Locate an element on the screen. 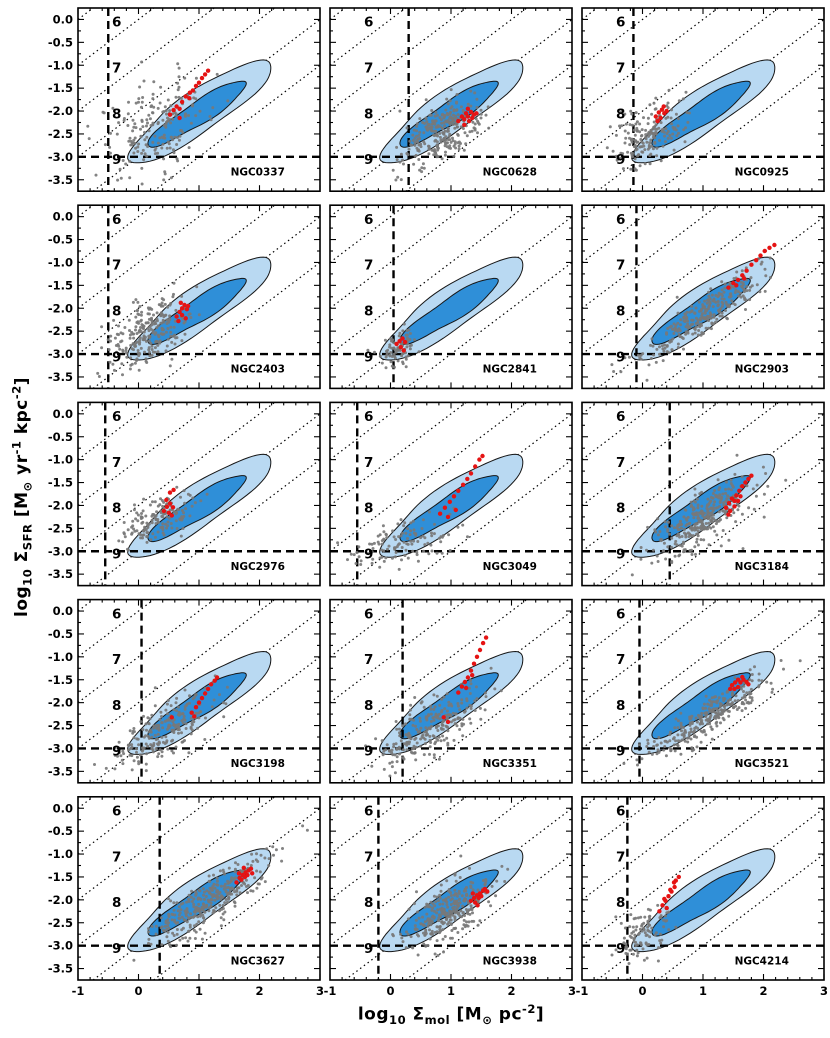  svg-text: -1.0 is located at coordinates (60, 854).